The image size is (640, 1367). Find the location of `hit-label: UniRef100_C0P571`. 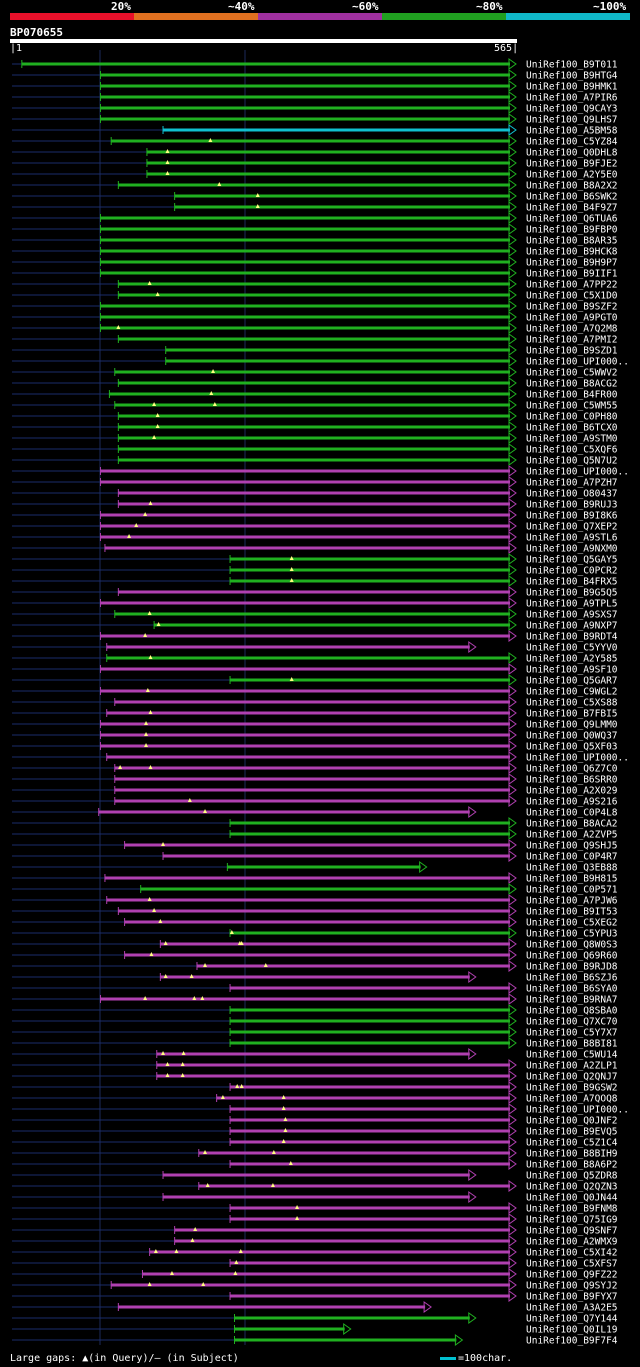

hit-label: UniRef100_C0P571 is located at coordinates (572, 890).